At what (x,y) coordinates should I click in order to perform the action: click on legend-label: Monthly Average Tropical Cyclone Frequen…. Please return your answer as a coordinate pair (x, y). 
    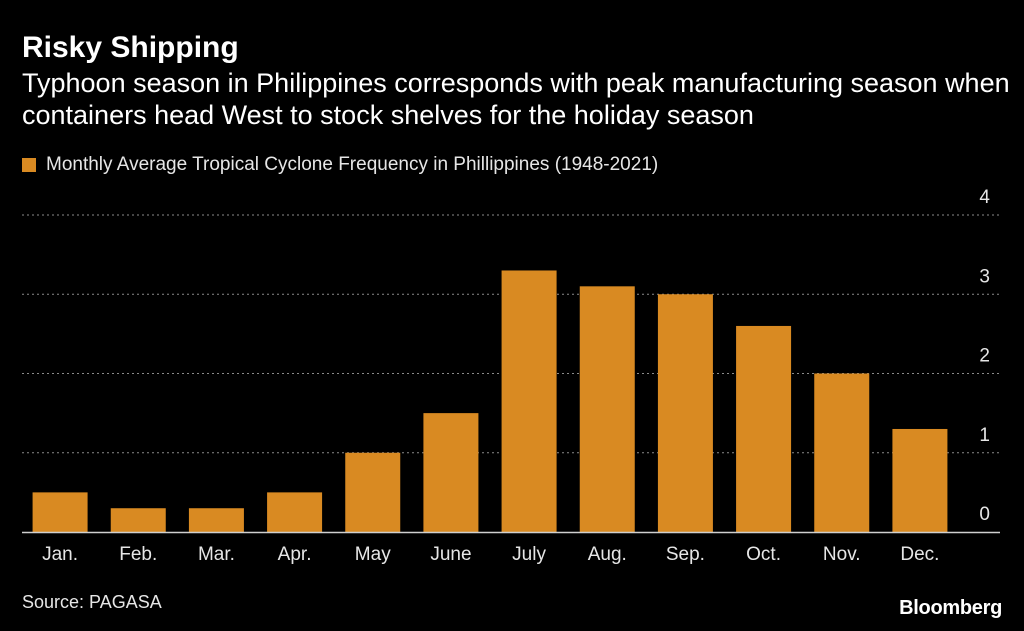
    Looking at the image, I should click on (352, 164).